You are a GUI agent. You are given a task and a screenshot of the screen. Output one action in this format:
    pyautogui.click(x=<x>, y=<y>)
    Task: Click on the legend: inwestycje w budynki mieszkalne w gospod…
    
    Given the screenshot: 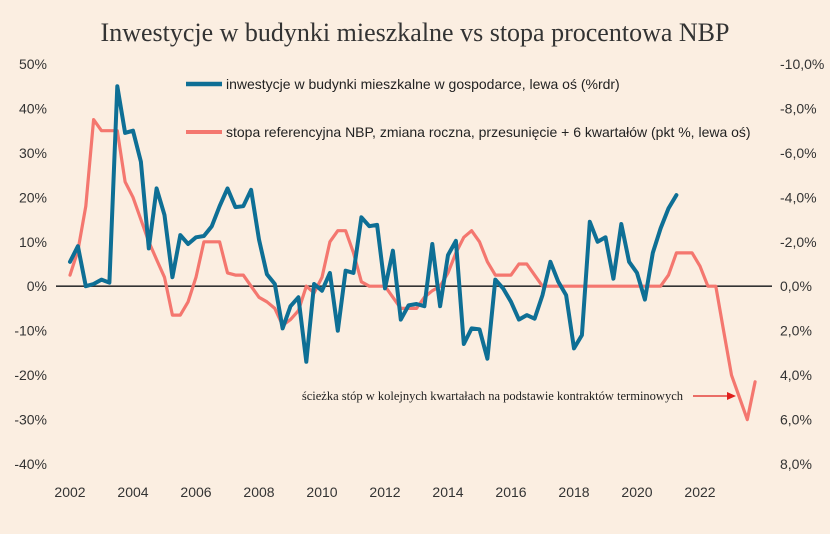 What is the action you would take?
    pyautogui.click(x=468, y=108)
    